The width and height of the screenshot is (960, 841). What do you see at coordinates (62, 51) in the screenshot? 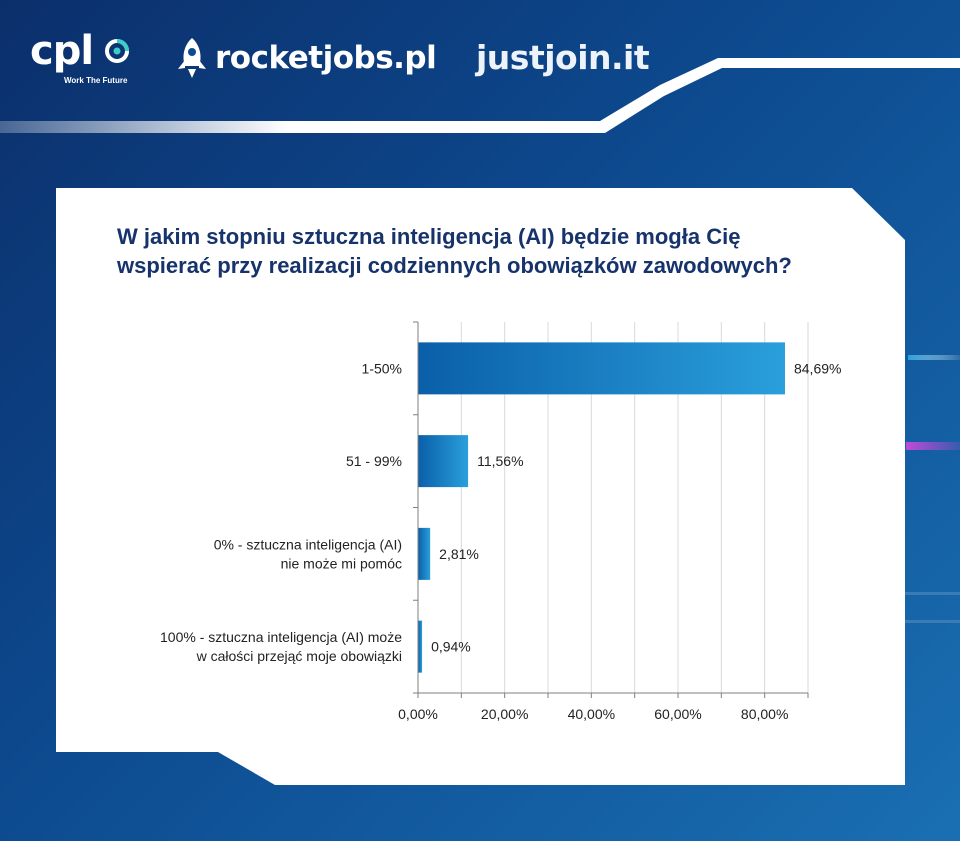
I see `cpl-logo-text: cpl` at bounding box center [62, 51].